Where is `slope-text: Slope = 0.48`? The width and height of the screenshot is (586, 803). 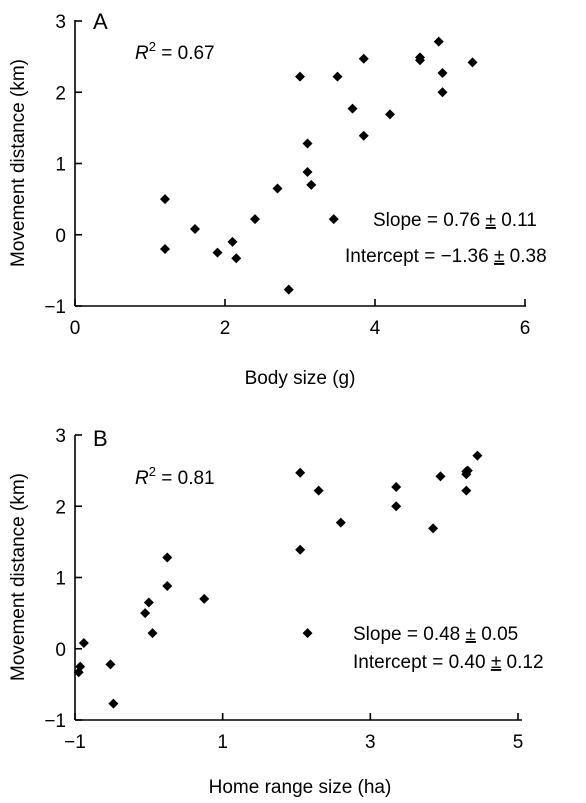 slope-text: Slope = 0.48 is located at coordinates (409, 634).